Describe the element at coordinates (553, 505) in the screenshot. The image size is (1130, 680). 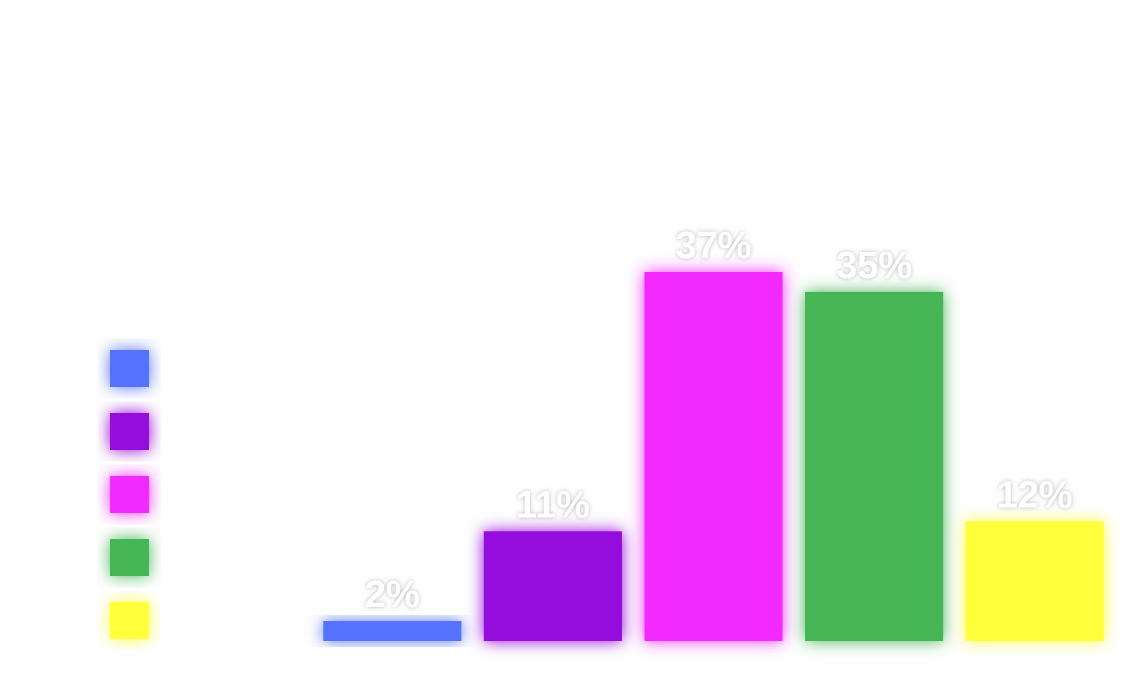
I see `value-label: 11%` at that location.